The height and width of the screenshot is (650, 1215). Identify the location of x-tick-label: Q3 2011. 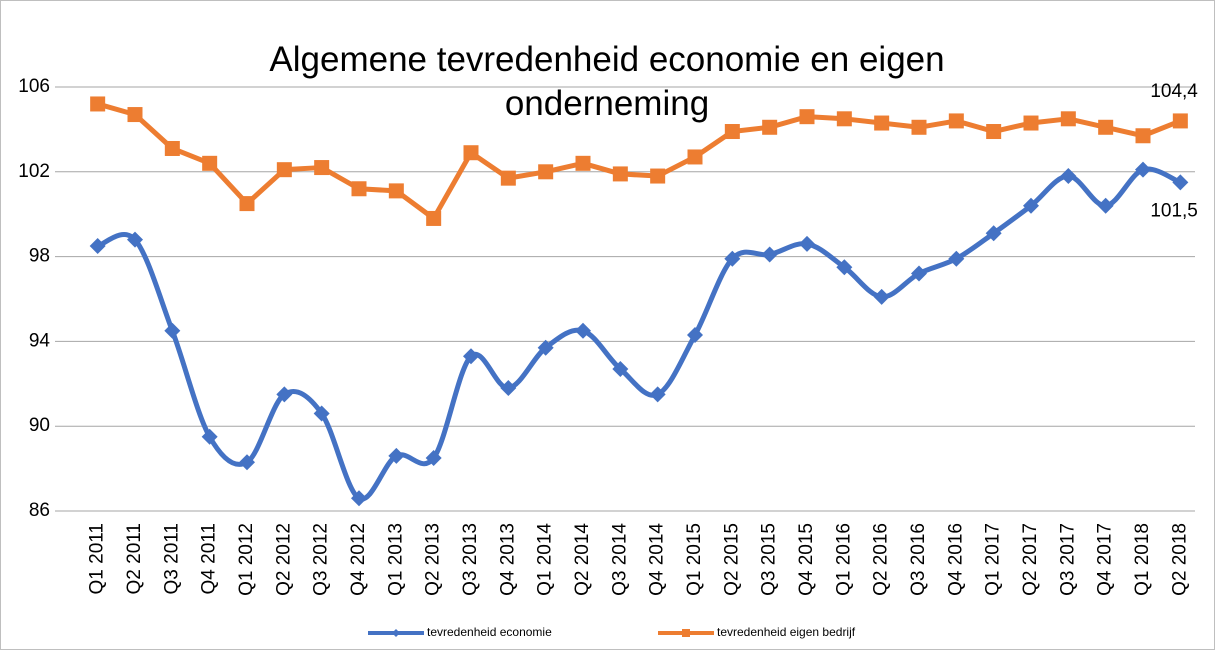
(171, 558).